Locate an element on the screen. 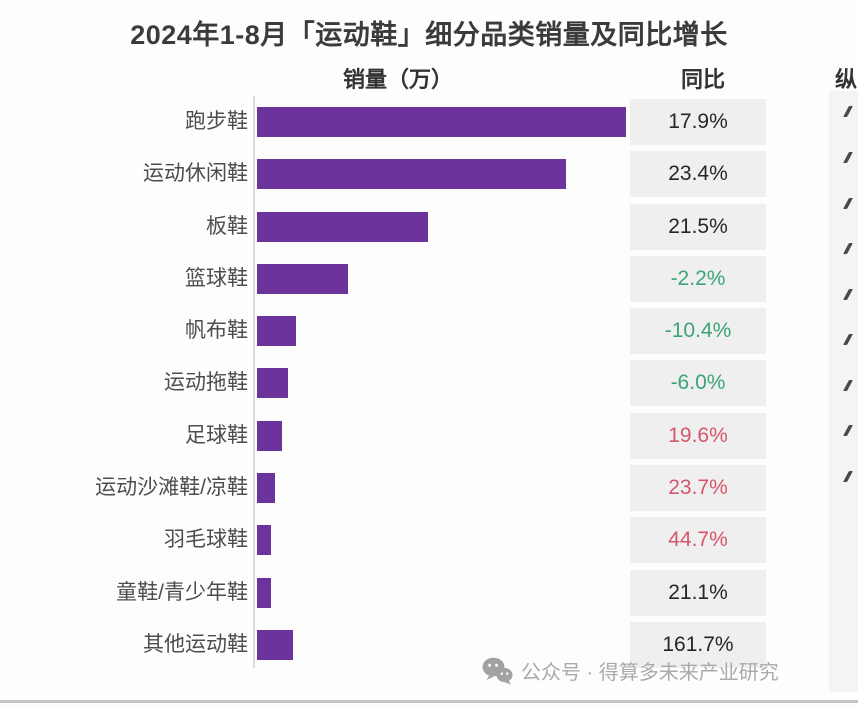 This screenshot has width=858, height=709. category-label: 运动沙滩鞋/凉鞋 is located at coordinates (171, 488).